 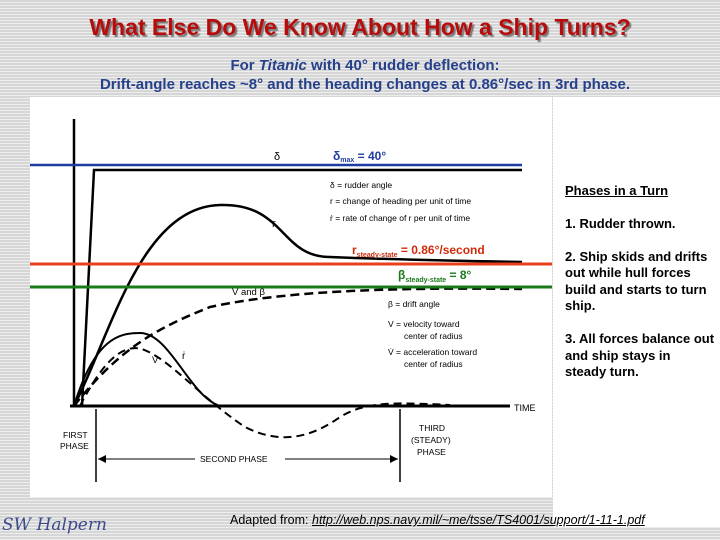 I want to click on delta-max-symbol: δ, so click(x=336, y=156).